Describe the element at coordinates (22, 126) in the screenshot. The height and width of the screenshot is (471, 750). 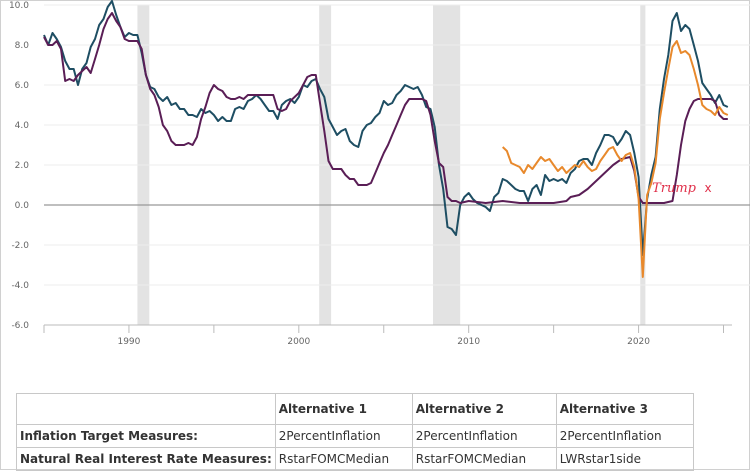
I see `y-tick-label: 4.0` at that location.